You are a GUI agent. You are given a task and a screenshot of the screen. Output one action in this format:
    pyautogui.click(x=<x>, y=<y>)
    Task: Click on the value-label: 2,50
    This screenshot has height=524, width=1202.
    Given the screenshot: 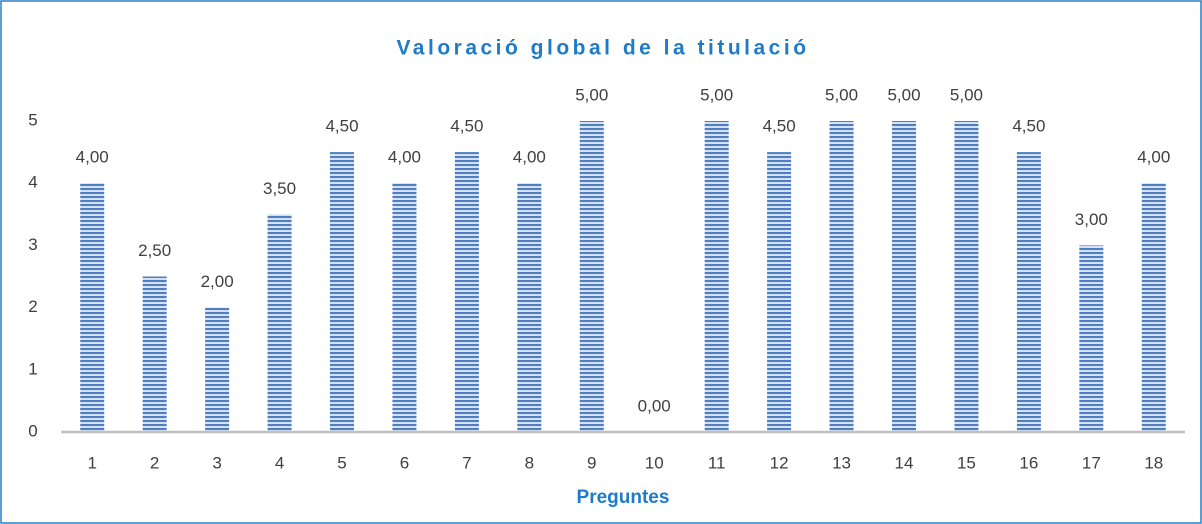 What is the action you would take?
    pyautogui.click(x=154, y=250)
    